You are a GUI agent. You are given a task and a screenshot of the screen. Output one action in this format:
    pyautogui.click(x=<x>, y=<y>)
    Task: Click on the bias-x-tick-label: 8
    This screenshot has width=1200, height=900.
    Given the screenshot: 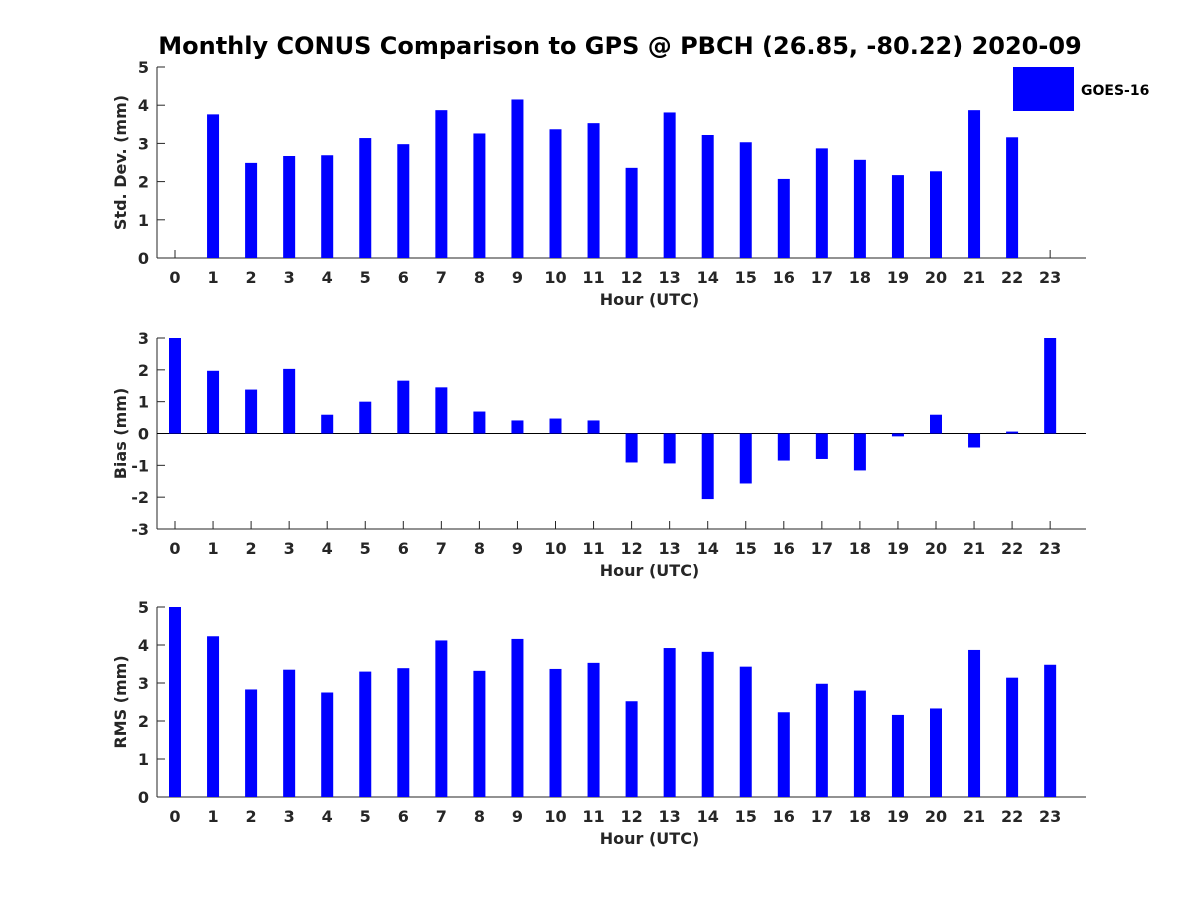 What is the action you would take?
    pyautogui.click(x=479, y=548)
    